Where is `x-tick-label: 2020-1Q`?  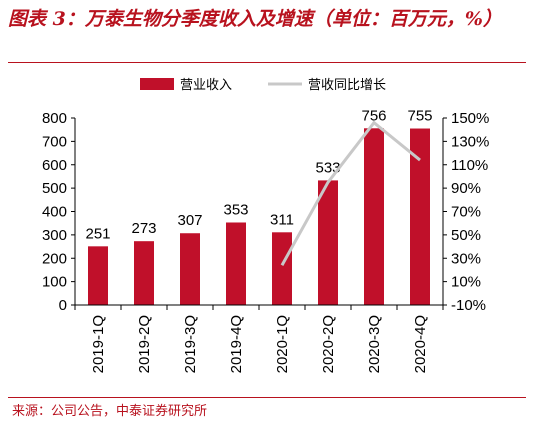
x-tick-label: 2020-1Q is located at coordinates (282, 344).